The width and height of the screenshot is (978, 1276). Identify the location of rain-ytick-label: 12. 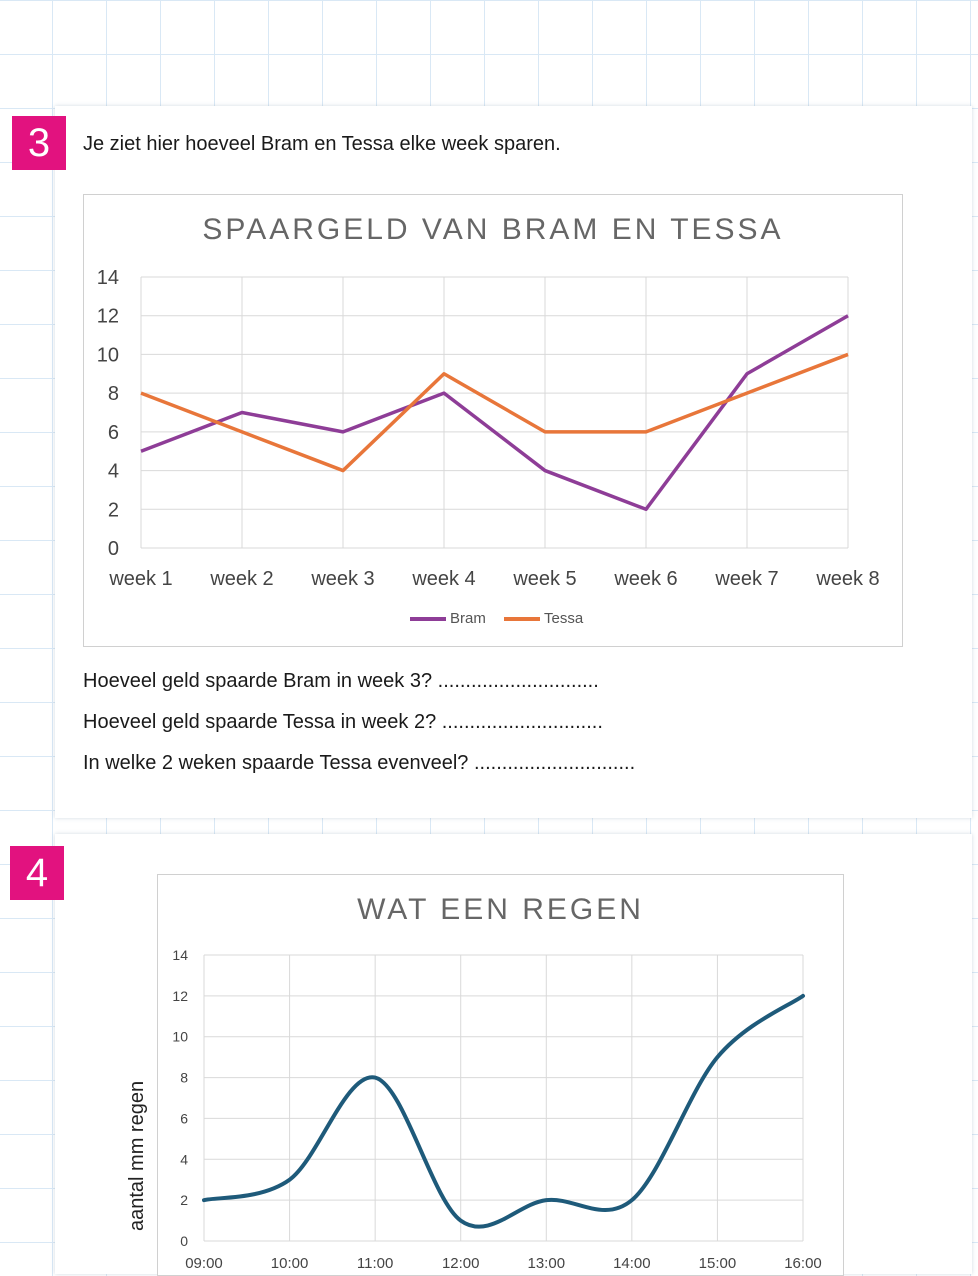
(180, 996).